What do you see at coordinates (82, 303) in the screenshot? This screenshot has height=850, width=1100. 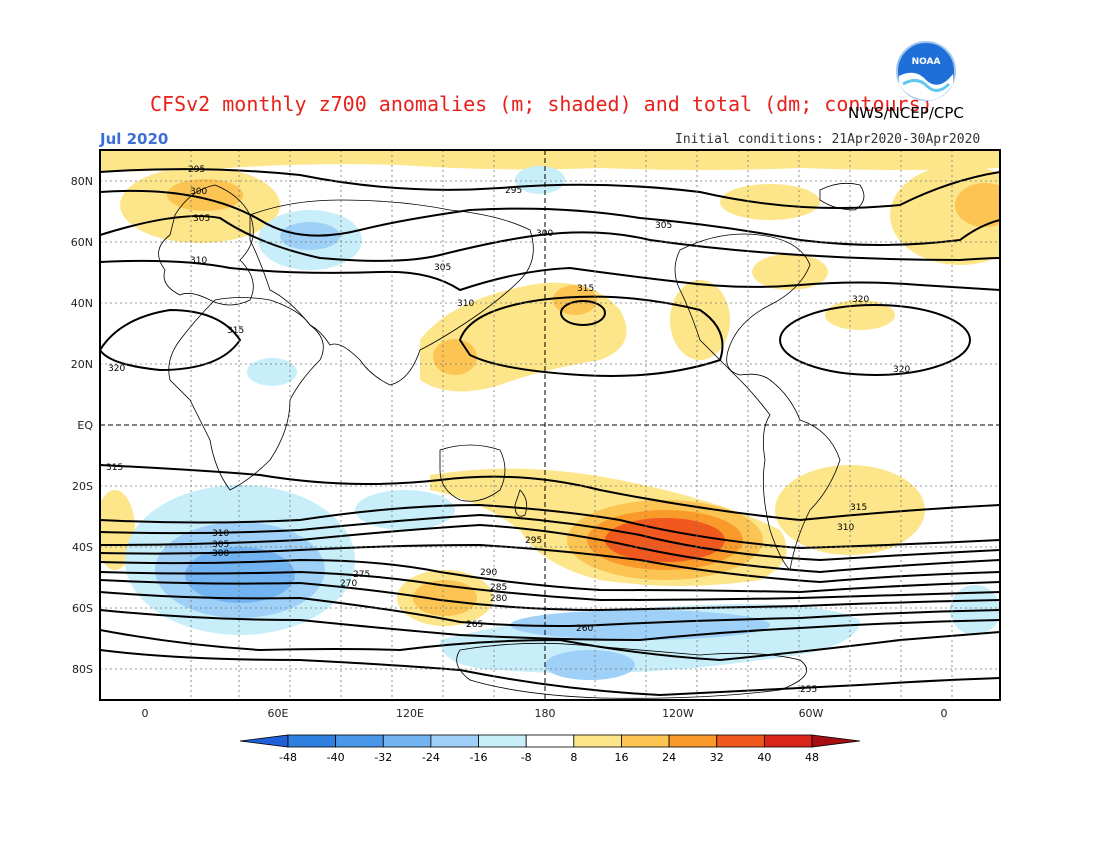 I see `svg-text: 40N` at bounding box center [82, 303].